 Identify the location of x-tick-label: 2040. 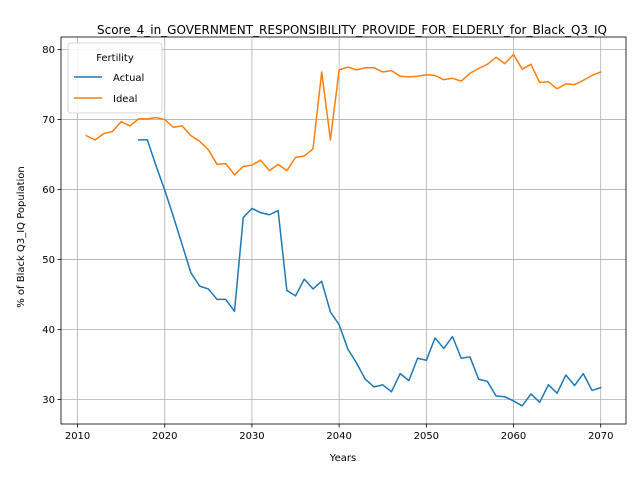
(338, 436).